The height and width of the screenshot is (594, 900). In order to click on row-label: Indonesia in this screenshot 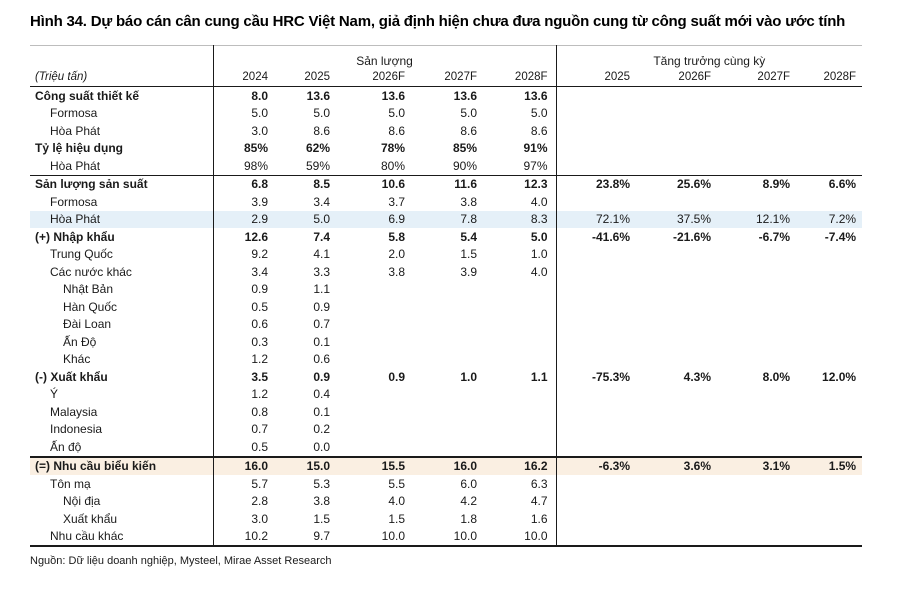, I will do `click(76, 429)`.